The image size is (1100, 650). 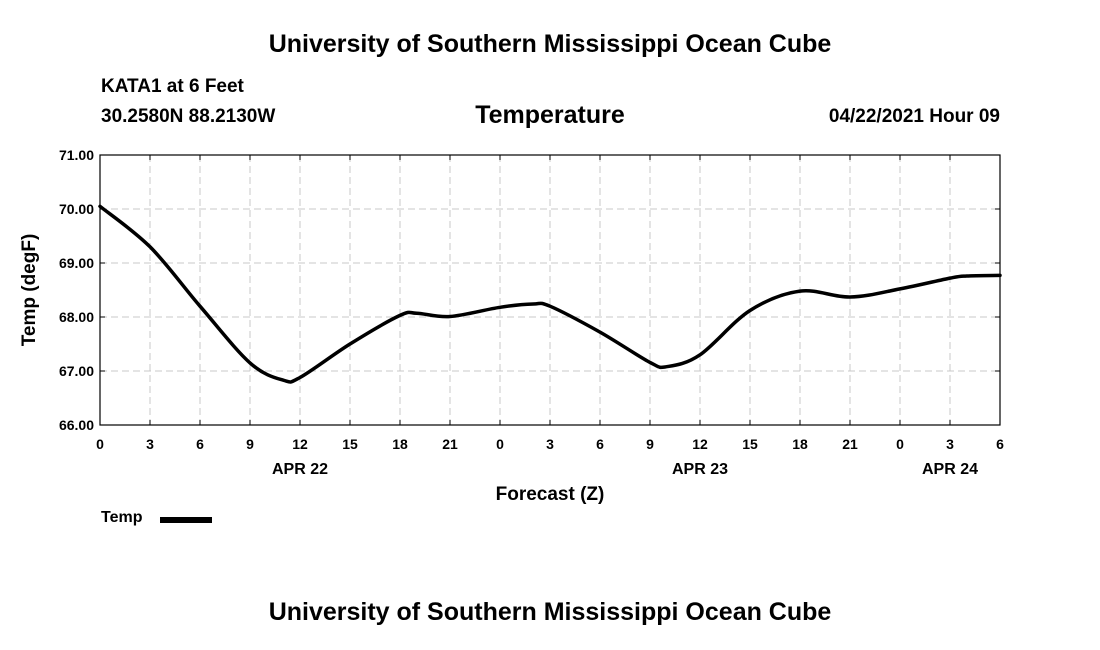 What do you see at coordinates (76, 155) in the screenshot?
I see `y-tick-label: 71.00` at bounding box center [76, 155].